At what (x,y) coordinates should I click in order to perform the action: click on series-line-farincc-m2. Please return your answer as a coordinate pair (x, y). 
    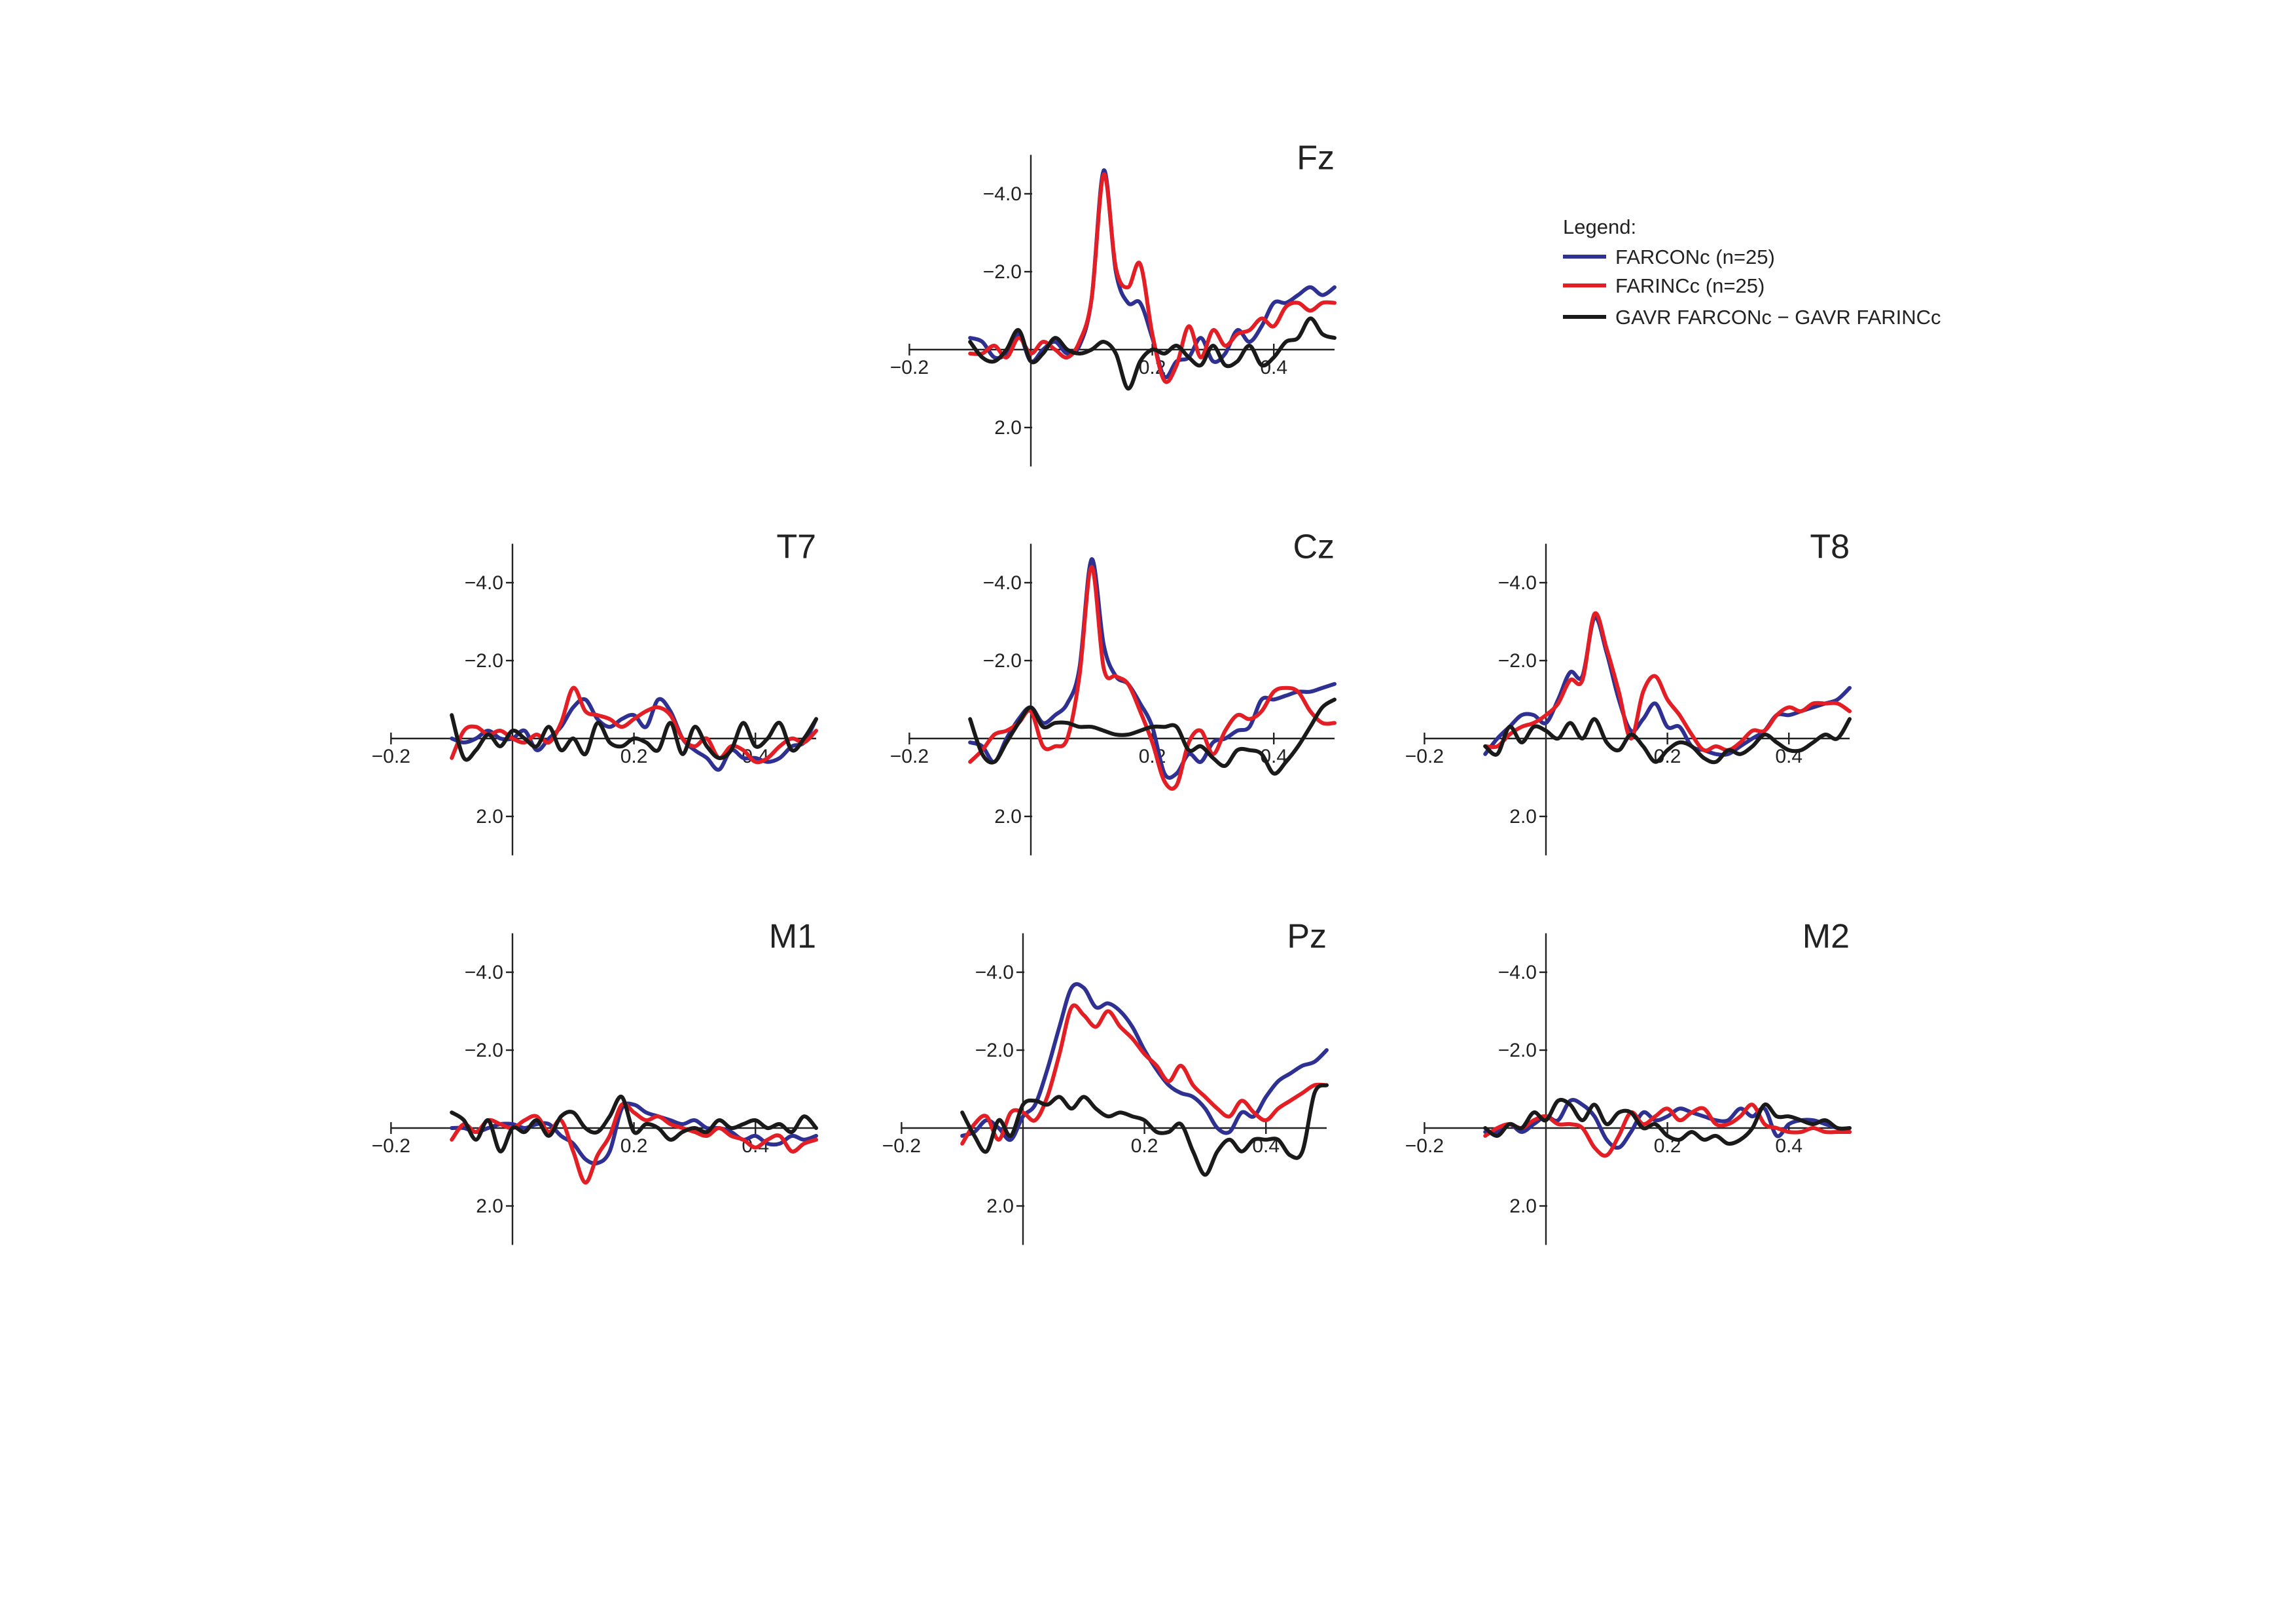
    Looking at the image, I should click on (1668, 1130).